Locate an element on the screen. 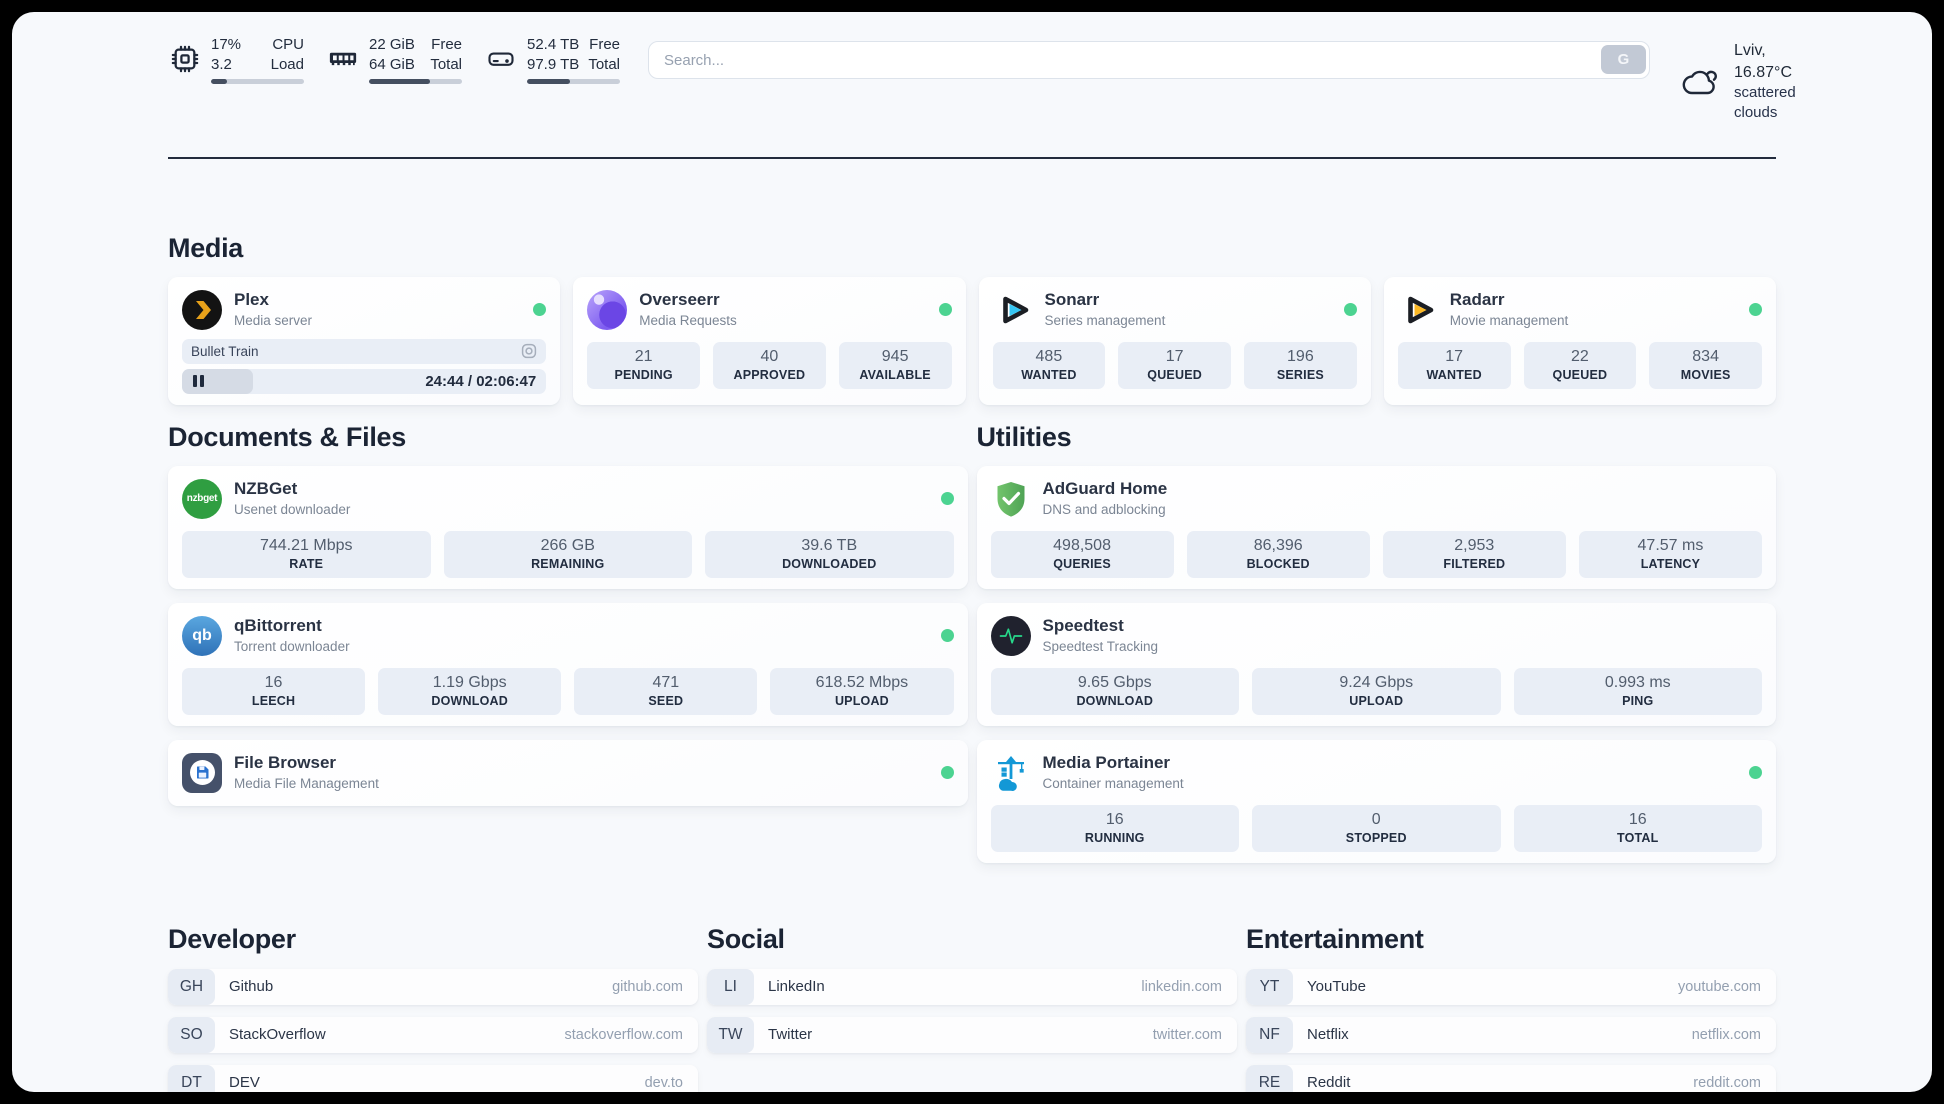 The image size is (1944, 1104). service-name: Speedtest is located at coordinates (1083, 626).